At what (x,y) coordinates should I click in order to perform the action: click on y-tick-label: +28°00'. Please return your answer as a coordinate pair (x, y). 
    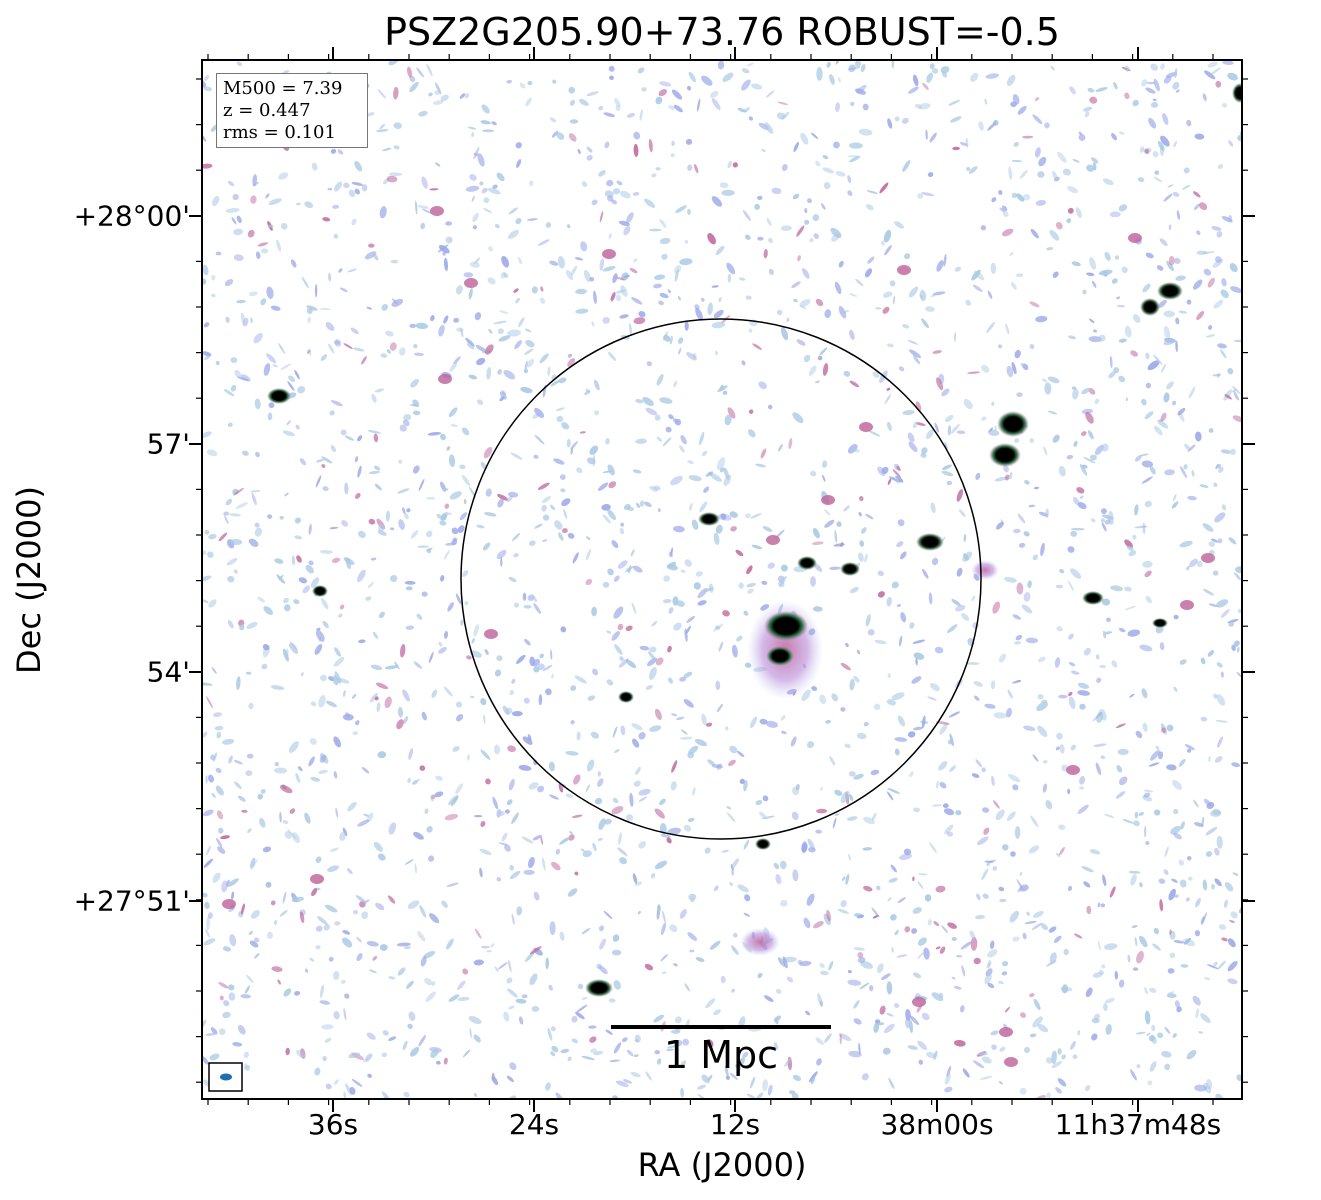
    Looking at the image, I should click on (131, 216).